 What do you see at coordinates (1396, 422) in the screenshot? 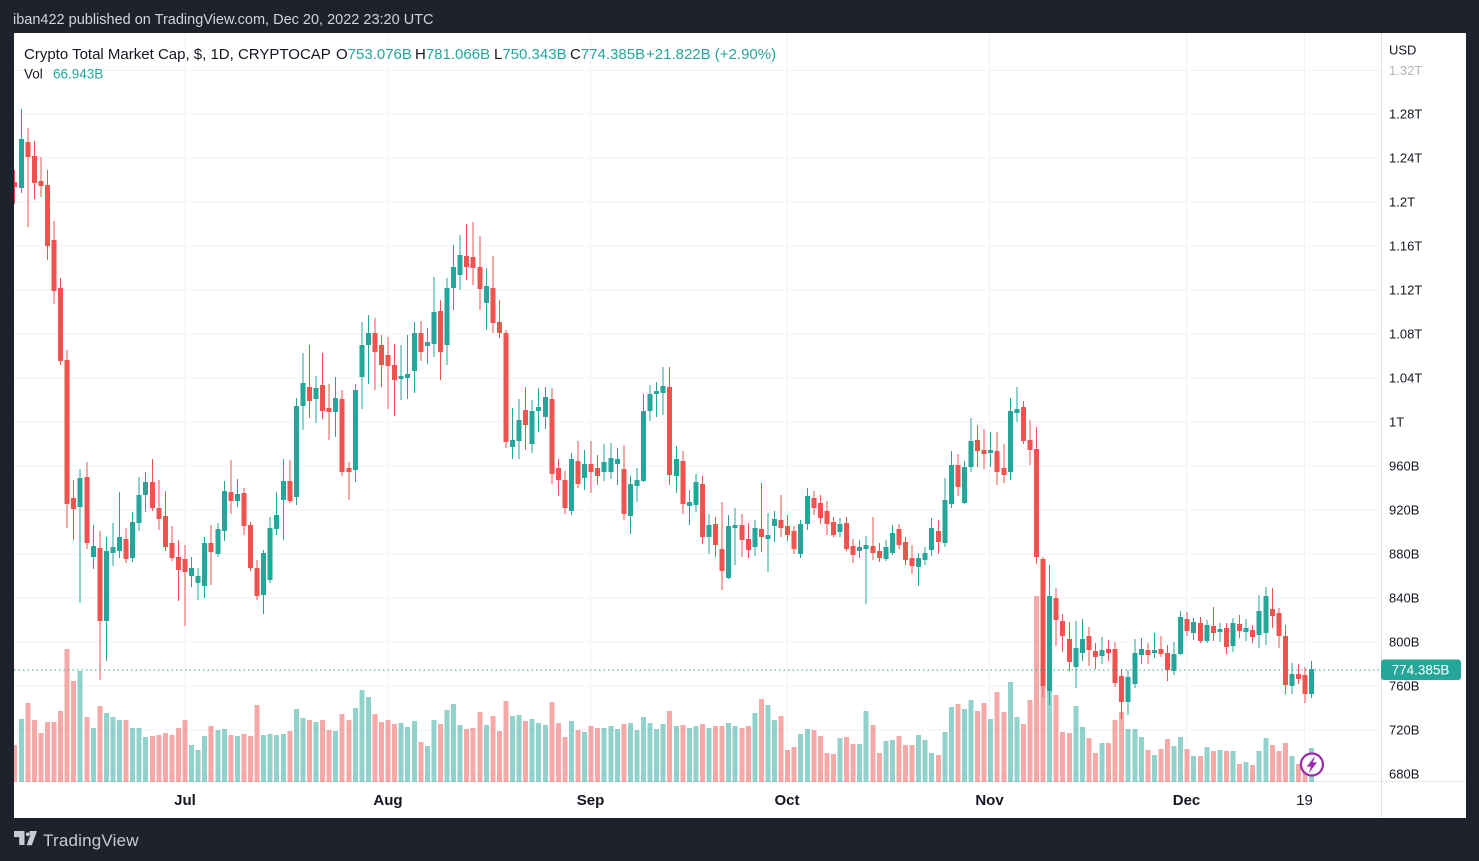
I see `svg-text: 1T` at bounding box center [1396, 422].